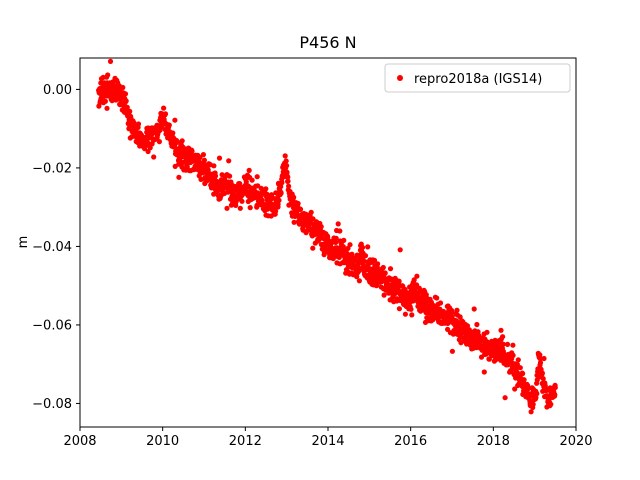  I want to click on y-axis-label: m, so click(23, 242).